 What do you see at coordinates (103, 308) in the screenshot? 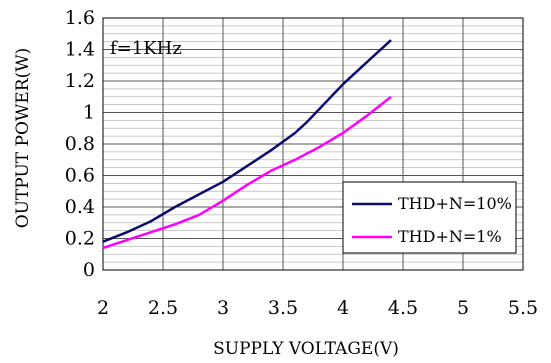
I see `x-tick-label: 2` at bounding box center [103, 308].